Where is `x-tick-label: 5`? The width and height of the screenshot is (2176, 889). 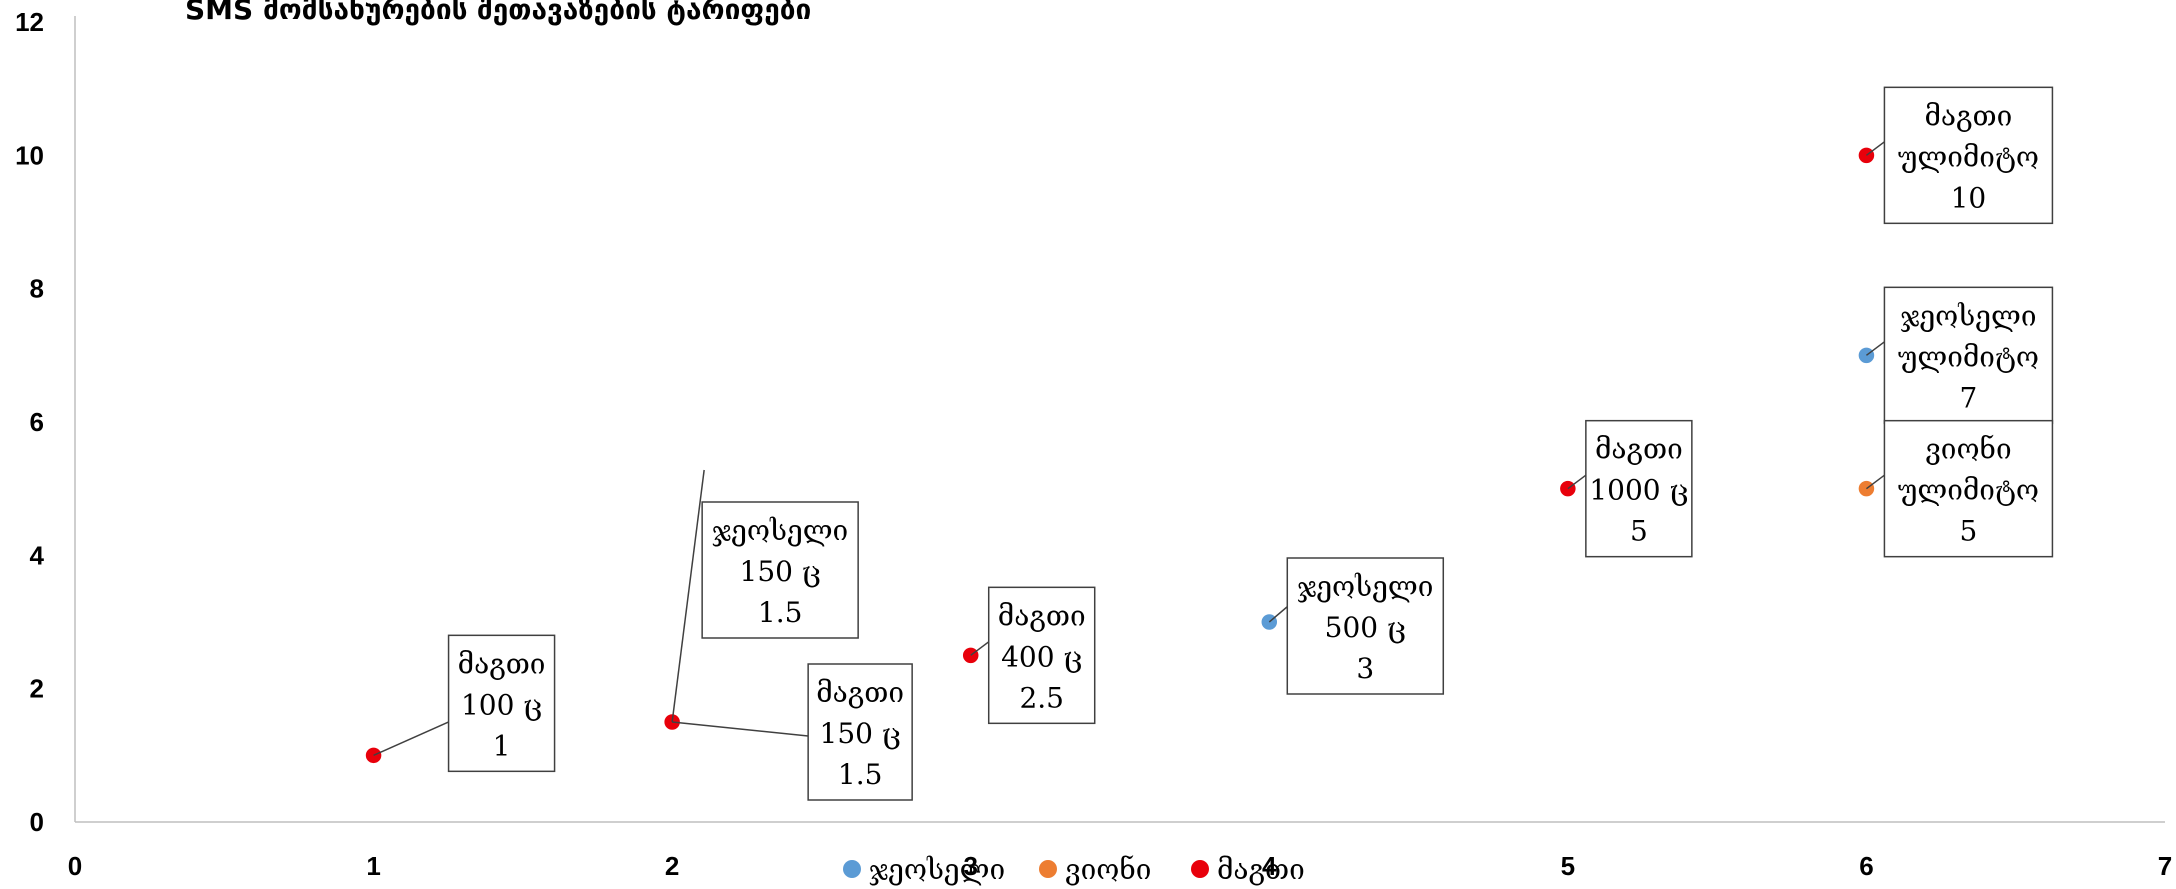 x-tick-label: 5 is located at coordinates (1568, 866).